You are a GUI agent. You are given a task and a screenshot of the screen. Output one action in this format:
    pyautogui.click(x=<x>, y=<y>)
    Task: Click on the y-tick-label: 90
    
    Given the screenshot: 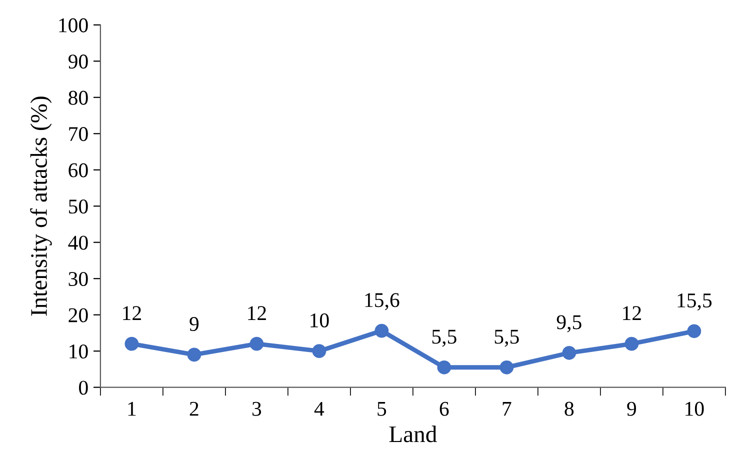 What is the action you would take?
    pyautogui.click(x=78, y=61)
    